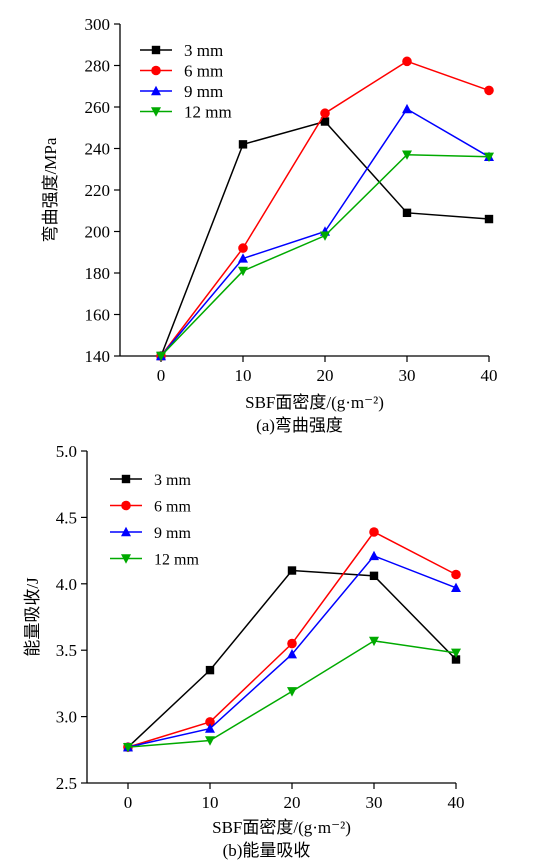 The height and width of the screenshot is (868, 543). I want to click on y-tick-label: 260, so click(98, 107).